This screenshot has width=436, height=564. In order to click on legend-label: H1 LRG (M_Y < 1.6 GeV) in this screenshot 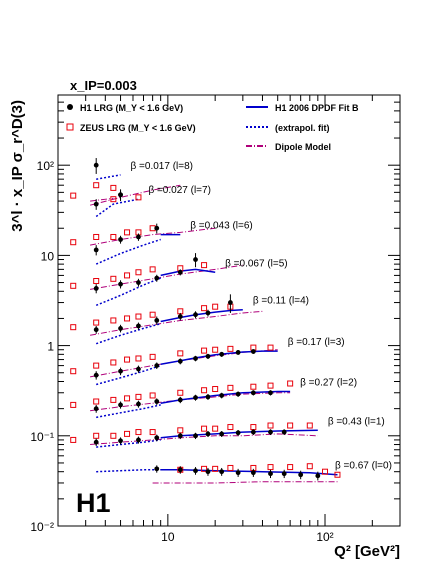, I will do `click(131, 108)`.